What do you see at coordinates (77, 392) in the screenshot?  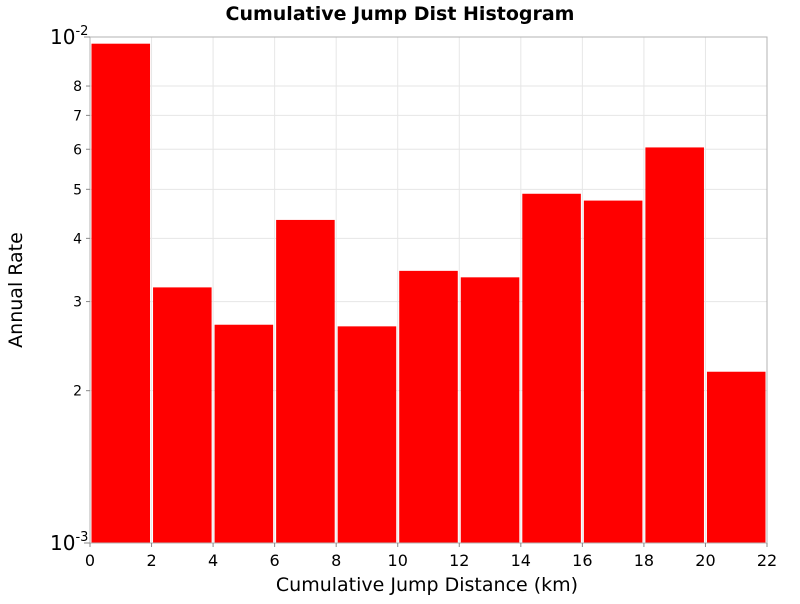 I see `y-tick-label: 2` at bounding box center [77, 392].